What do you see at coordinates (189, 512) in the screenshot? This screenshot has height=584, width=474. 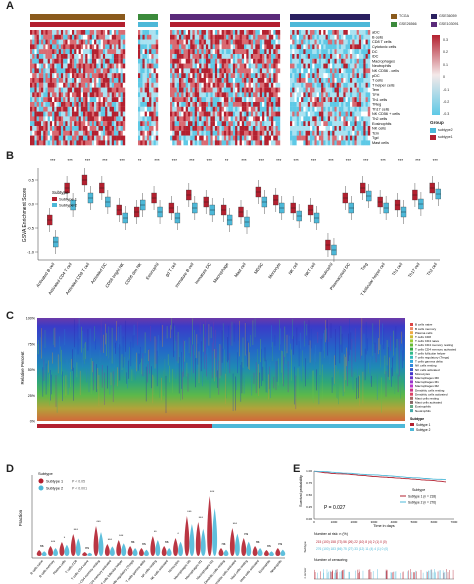 I see `significance-mark: ***` at bounding box center [189, 512].